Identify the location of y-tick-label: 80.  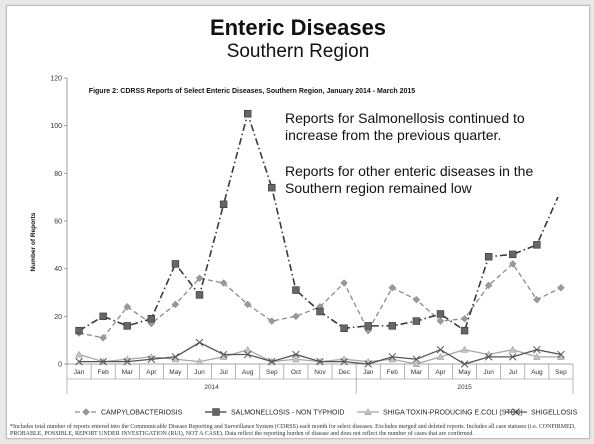
(58, 174).